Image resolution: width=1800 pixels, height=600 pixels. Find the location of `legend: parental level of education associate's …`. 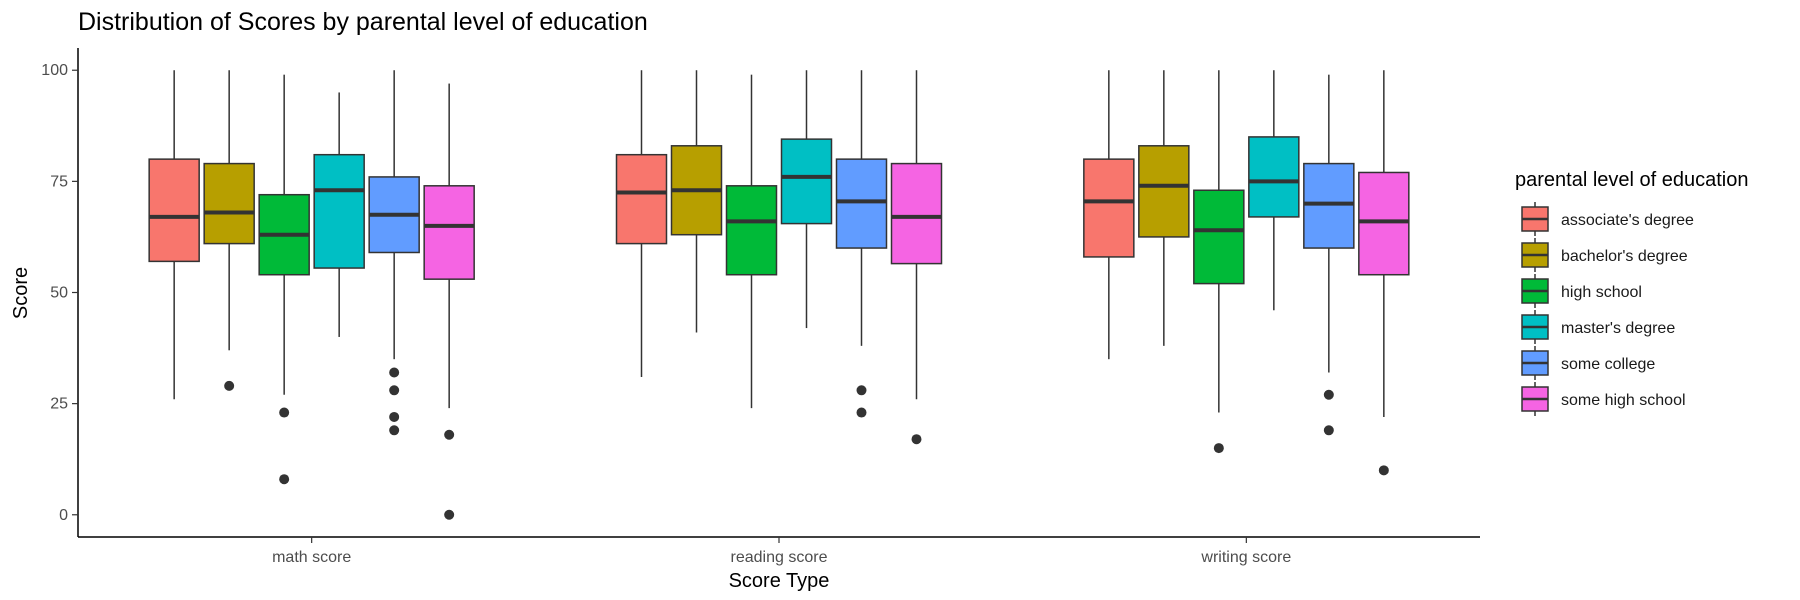

legend: parental level of education associate's … is located at coordinates (1632, 292).